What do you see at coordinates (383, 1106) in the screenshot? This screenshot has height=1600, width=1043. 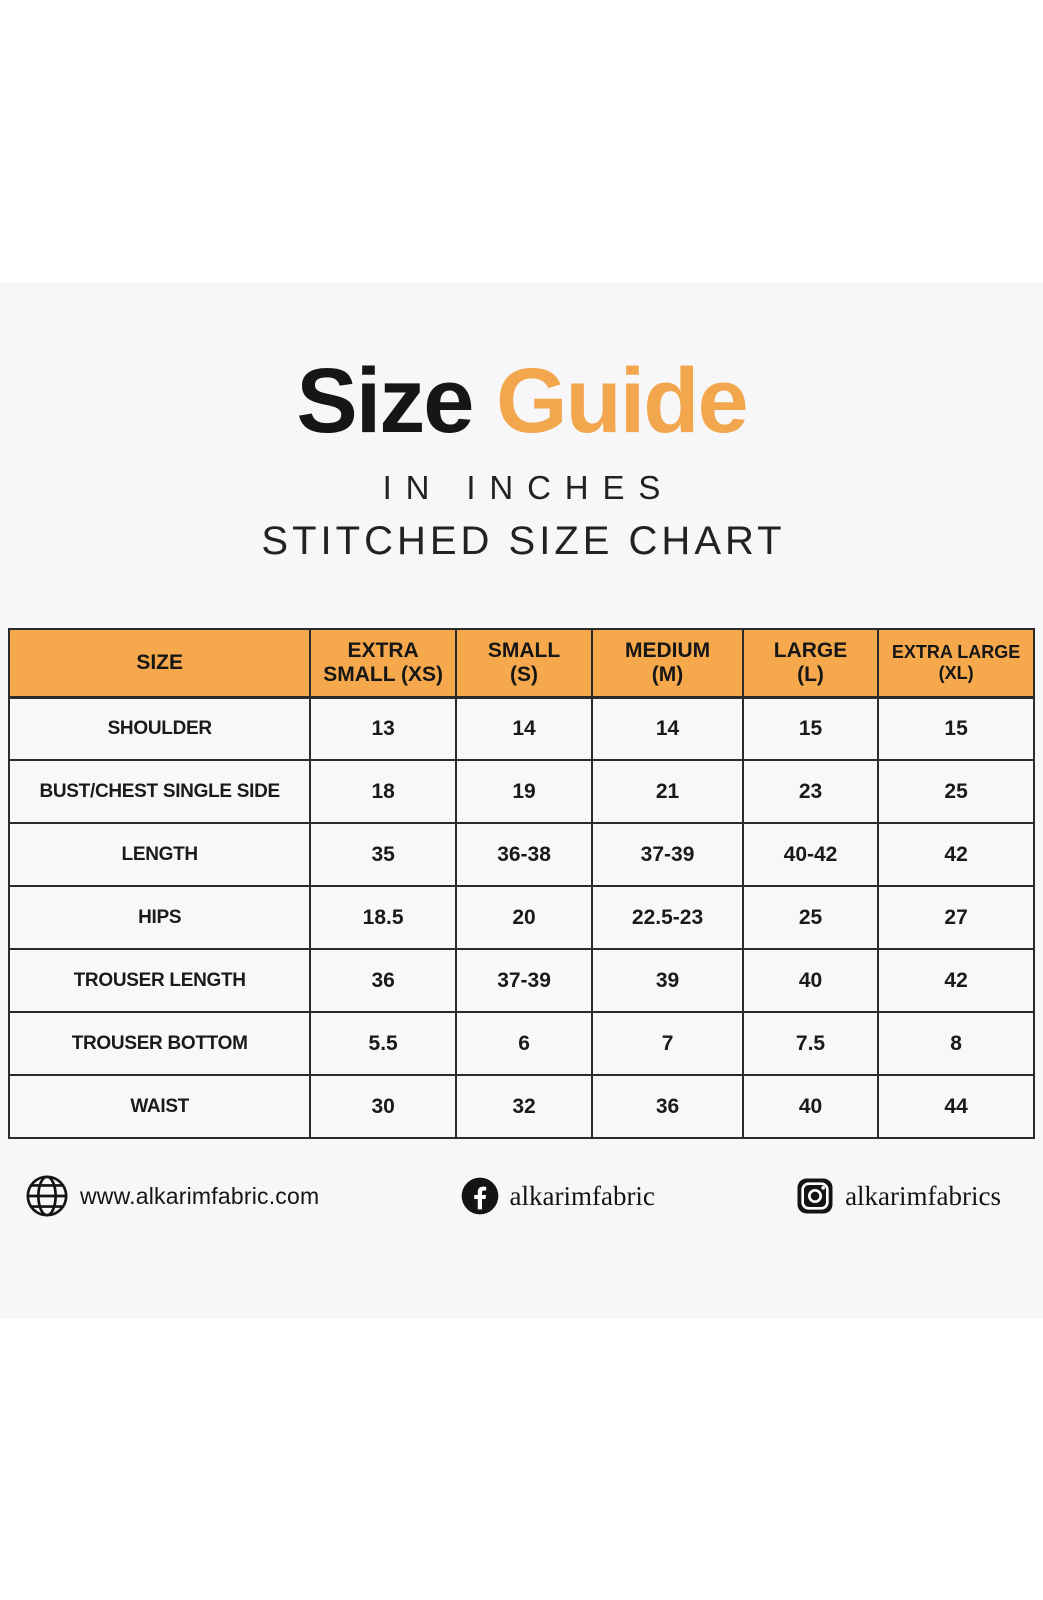 I see `cell-value: 30` at bounding box center [383, 1106].